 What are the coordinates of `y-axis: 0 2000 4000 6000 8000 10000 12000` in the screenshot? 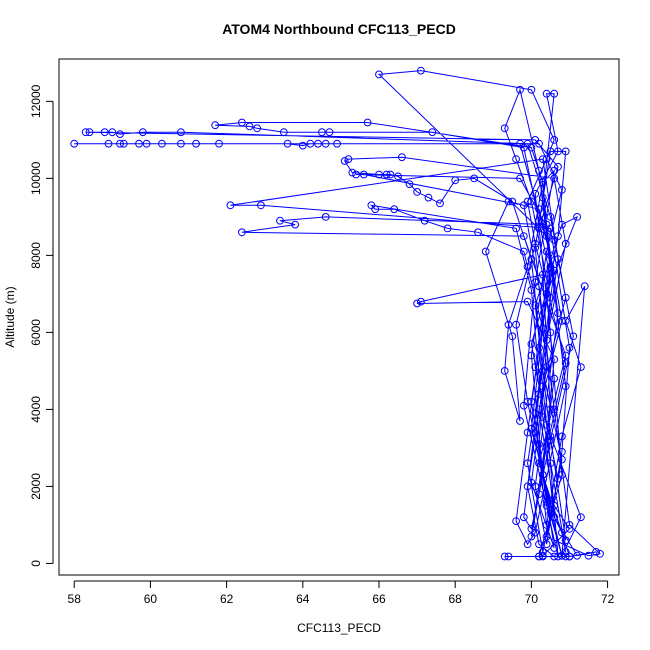 It's located at (41, 325).